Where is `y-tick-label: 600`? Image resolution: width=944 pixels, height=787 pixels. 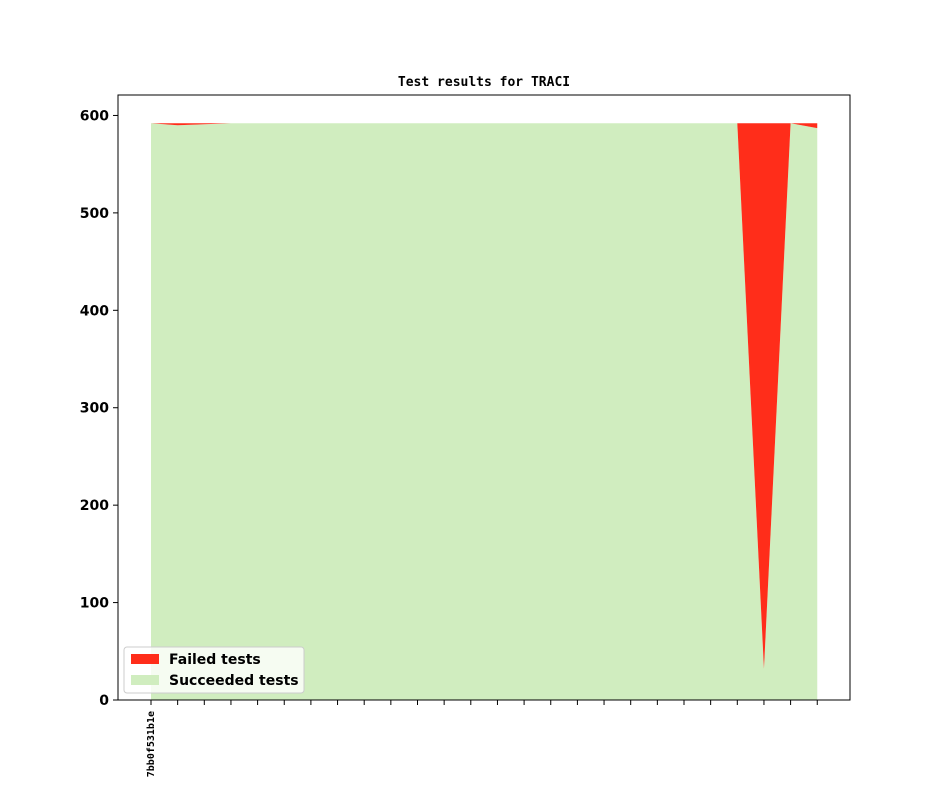 y-tick-label: 600 is located at coordinates (94, 116).